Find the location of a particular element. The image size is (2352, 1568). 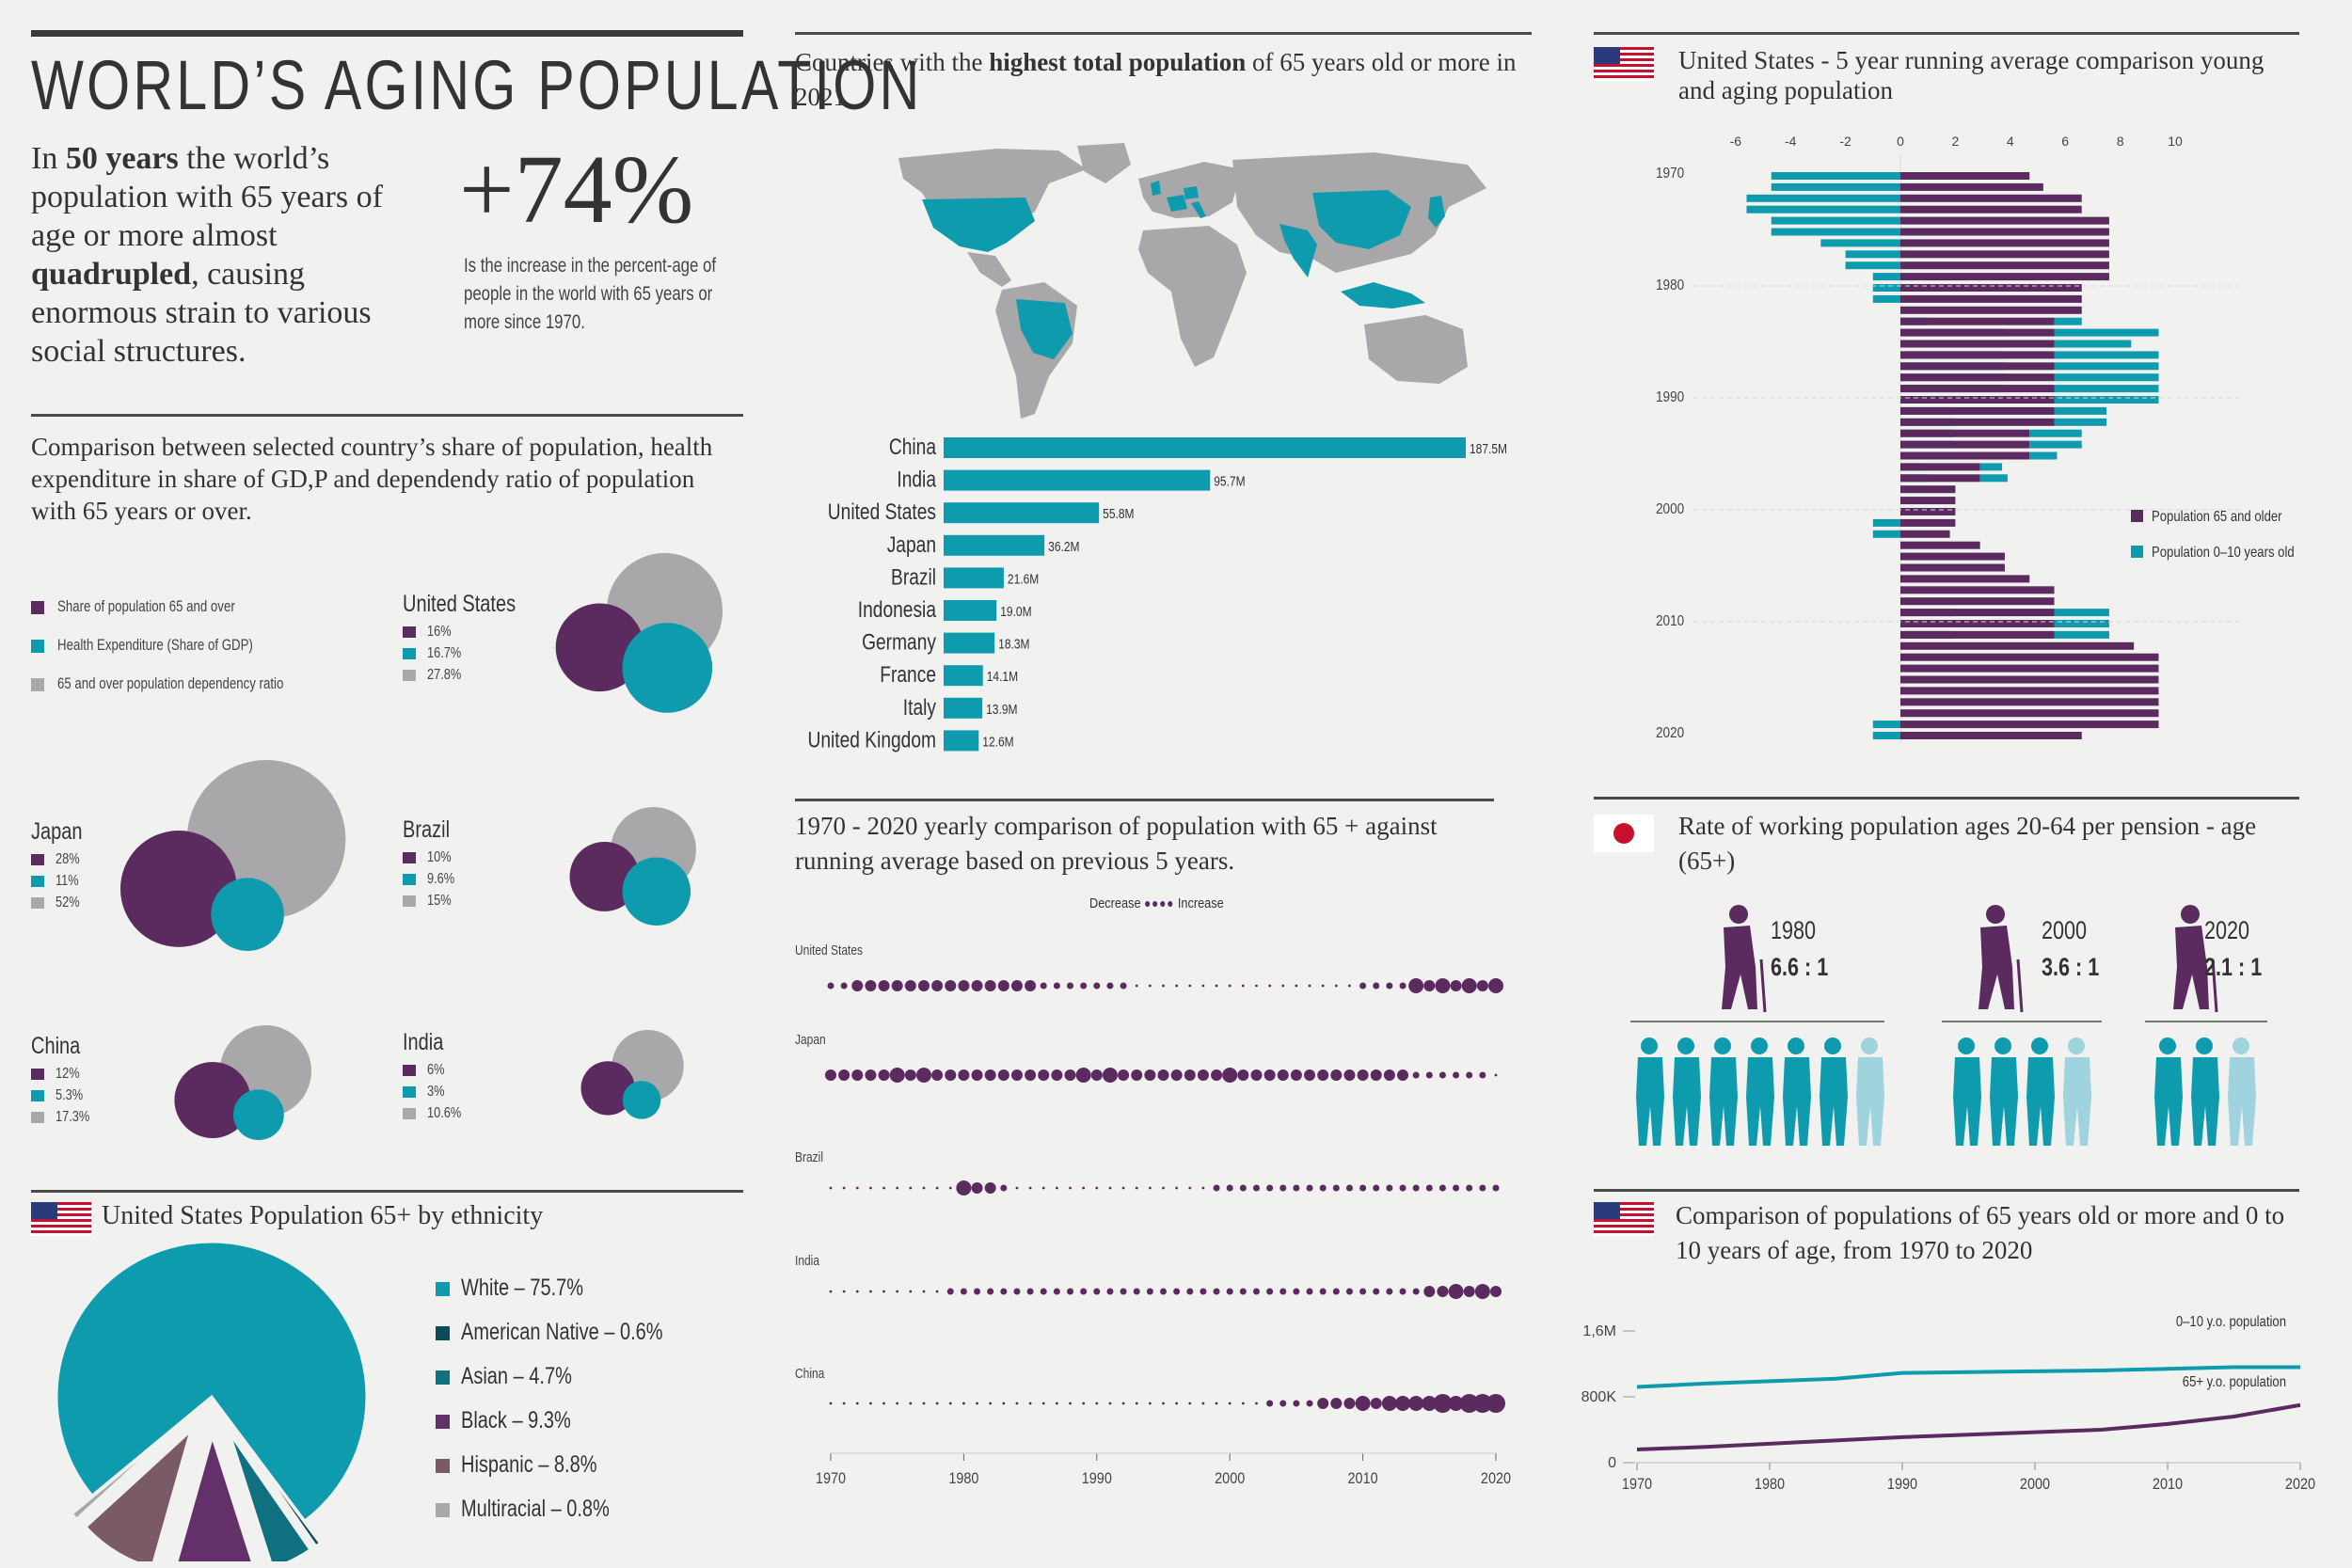

y-tick-label: 1990 is located at coordinates (1670, 397).